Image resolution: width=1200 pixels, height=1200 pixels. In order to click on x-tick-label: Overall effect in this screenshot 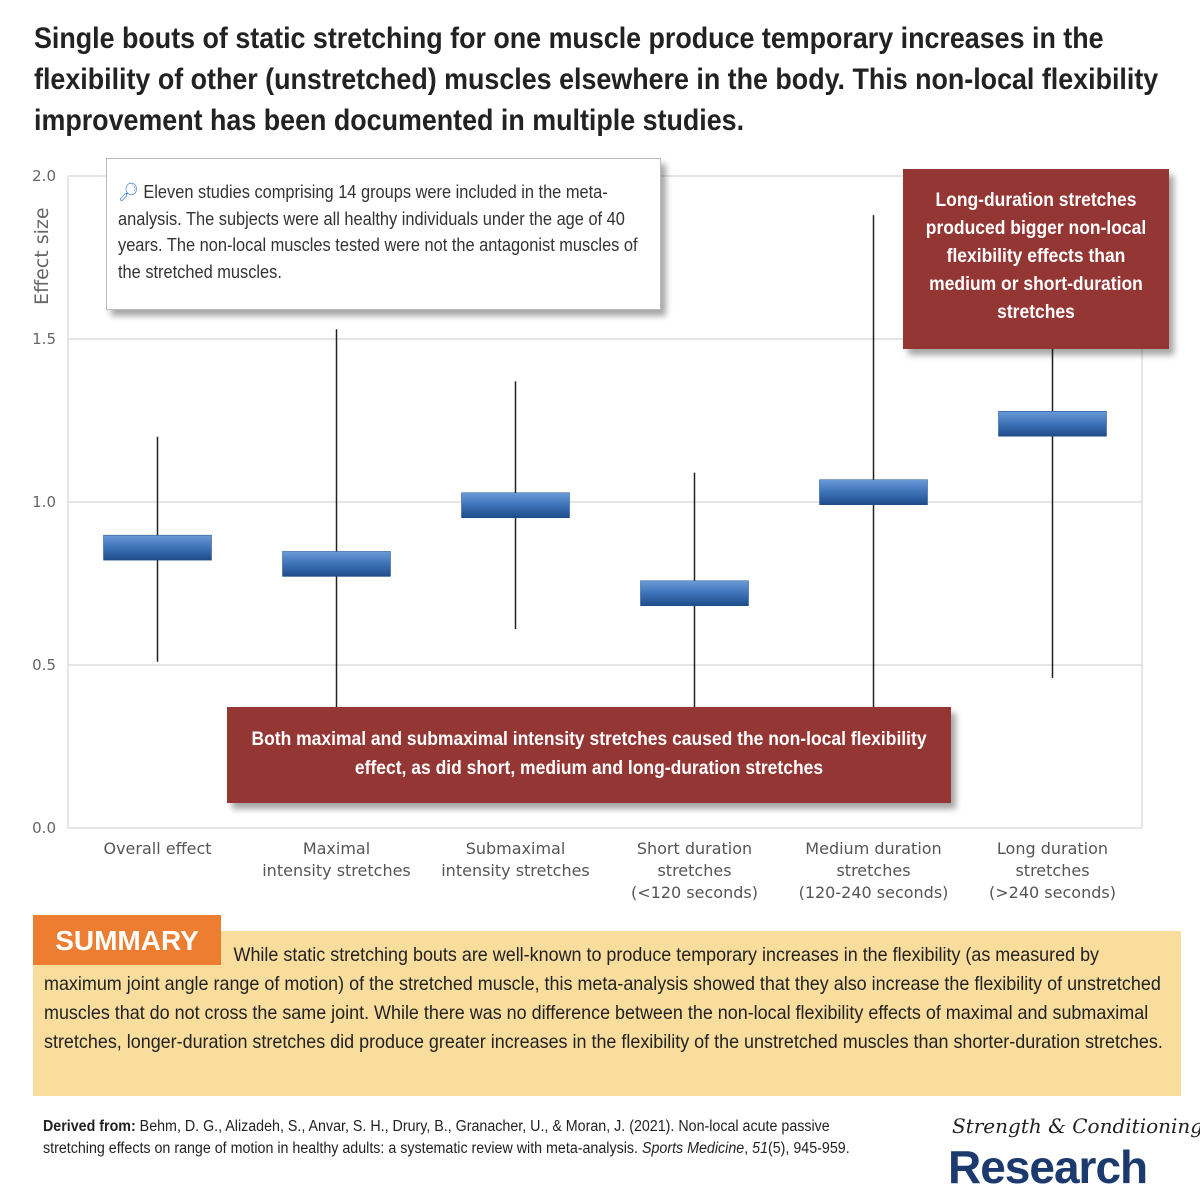, I will do `click(157, 848)`.